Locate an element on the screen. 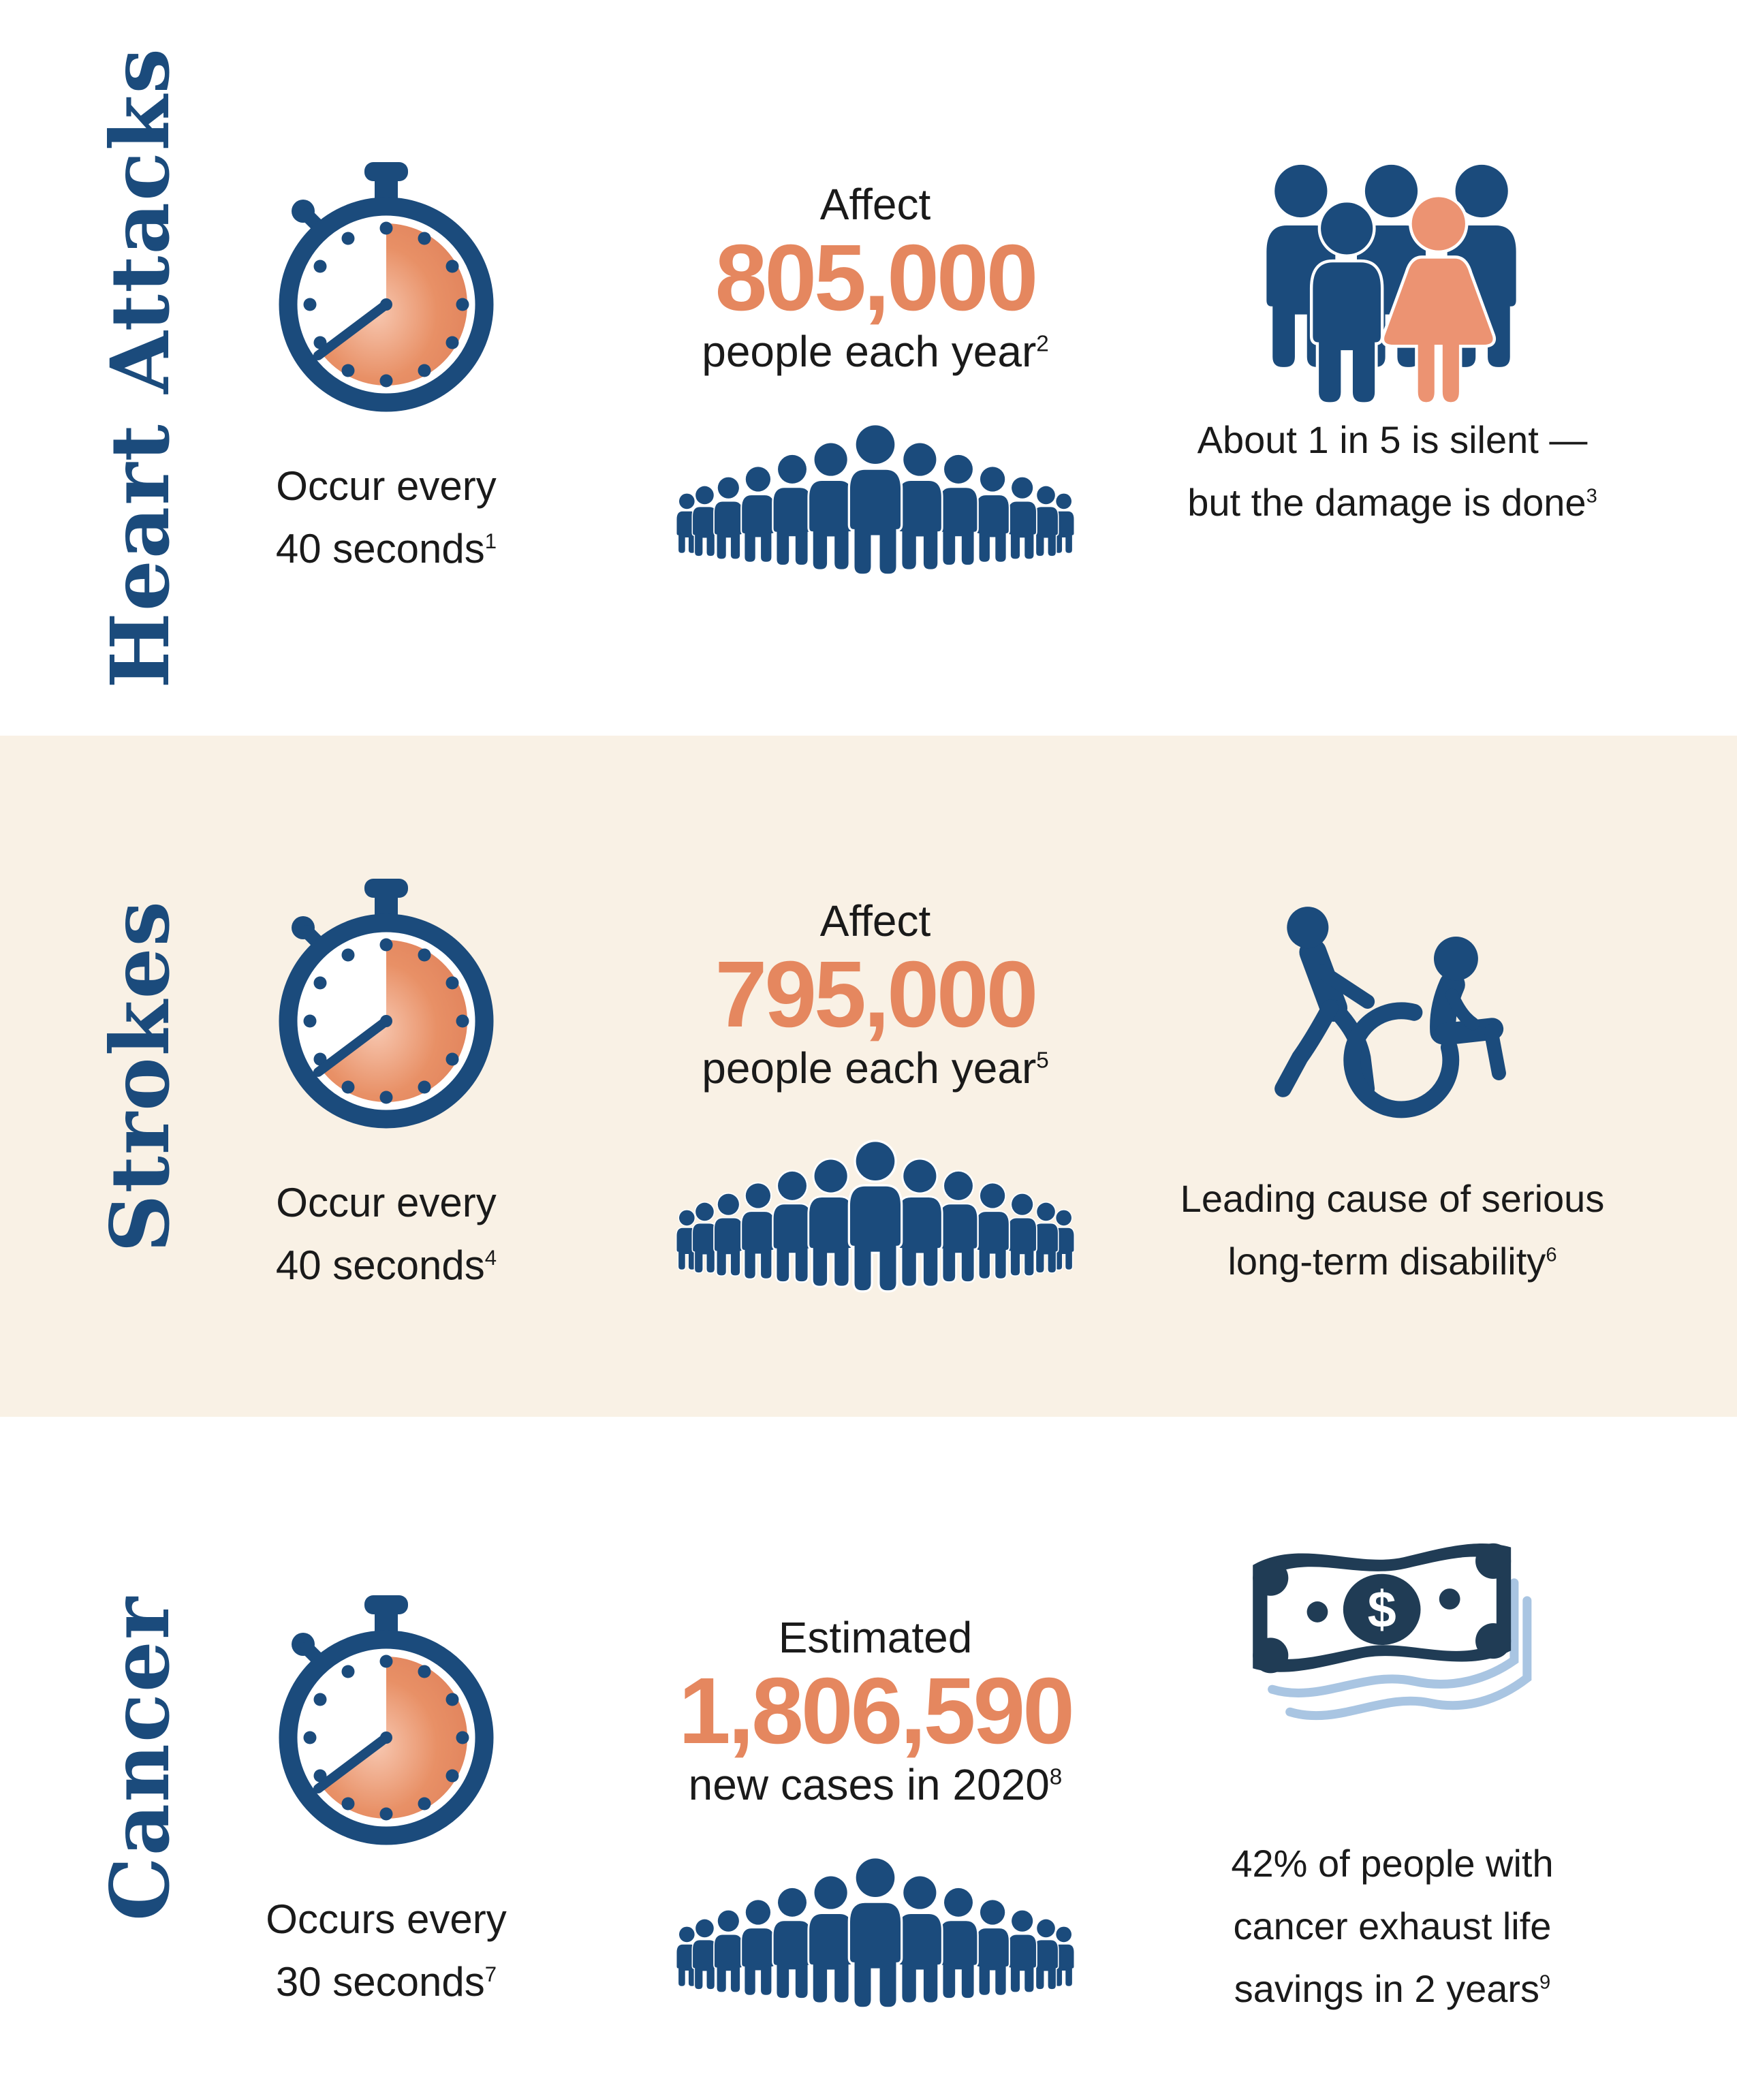  stat-block: Affect 805,000 people each year2 is located at coordinates (875, 277).